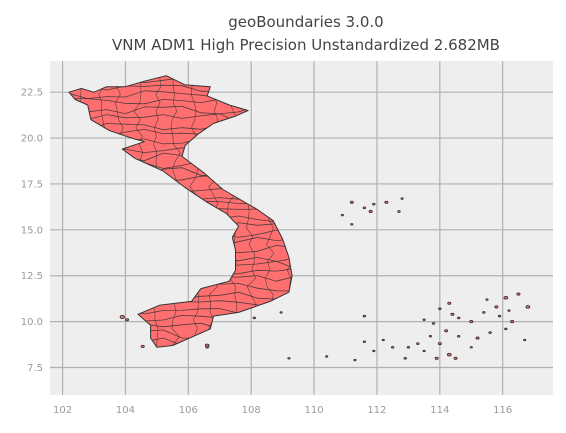  I want to click on x-tick-label: 114, so click(439, 410).